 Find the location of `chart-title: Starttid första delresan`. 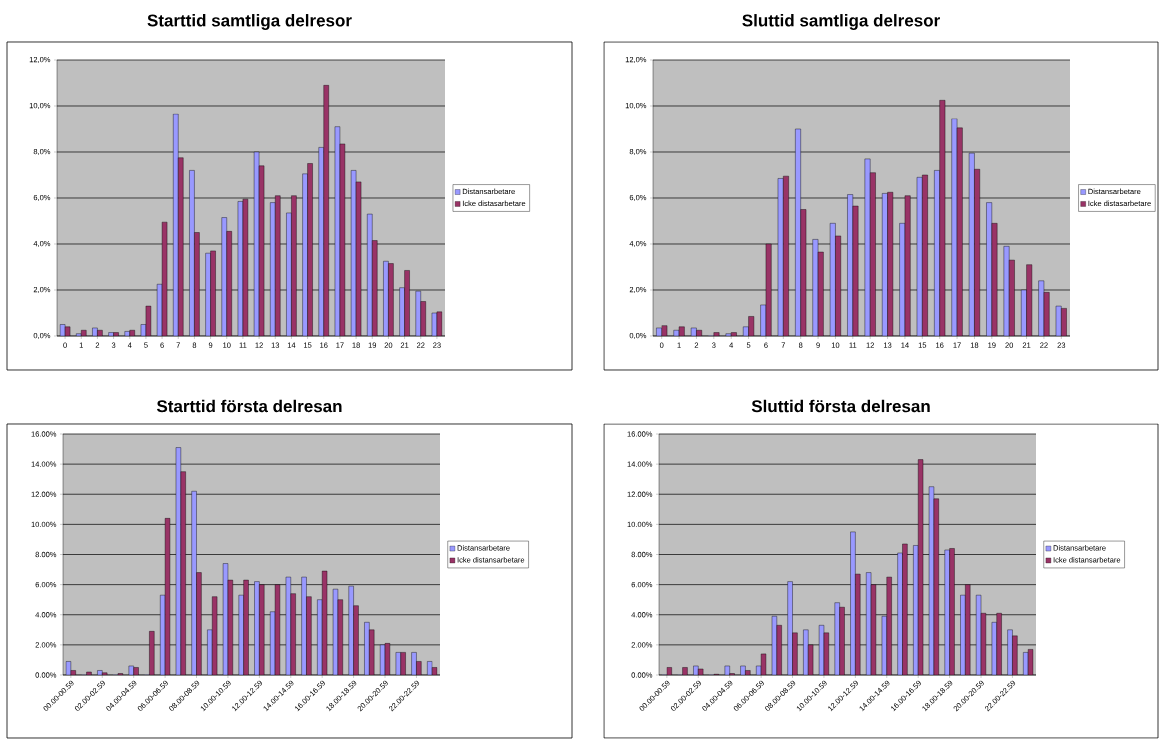

chart-title: Starttid första delresan is located at coordinates (249, 406).